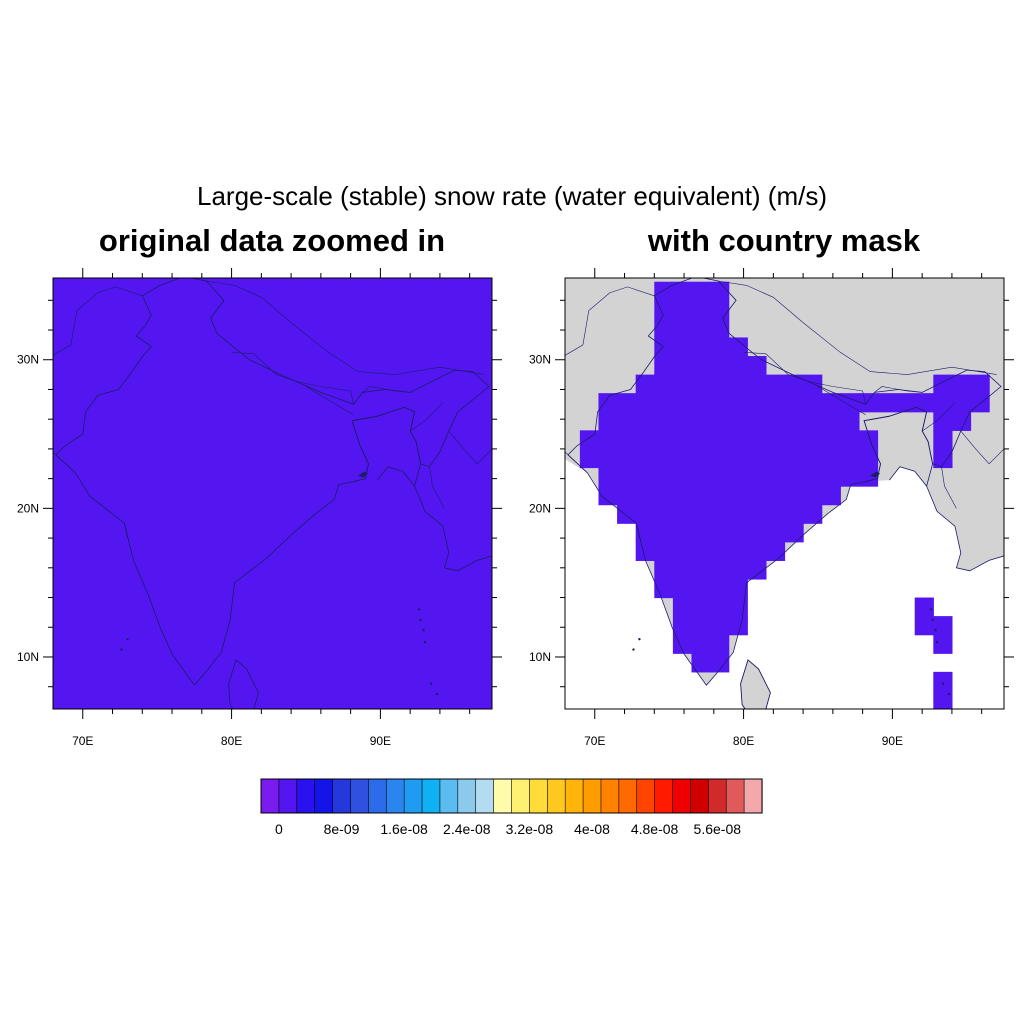 This screenshot has width=1024, height=1024. What do you see at coordinates (386, 446) in the screenshot?
I see `bangladesh-border` at bounding box center [386, 446].